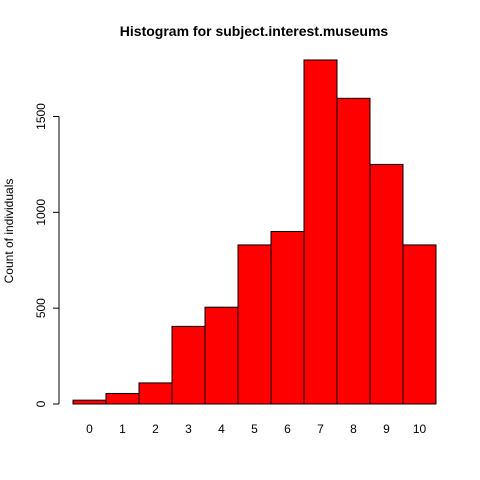 The width and height of the screenshot is (480, 480). What do you see at coordinates (89, 429) in the screenshot?
I see `x-tick-label: 0` at bounding box center [89, 429].